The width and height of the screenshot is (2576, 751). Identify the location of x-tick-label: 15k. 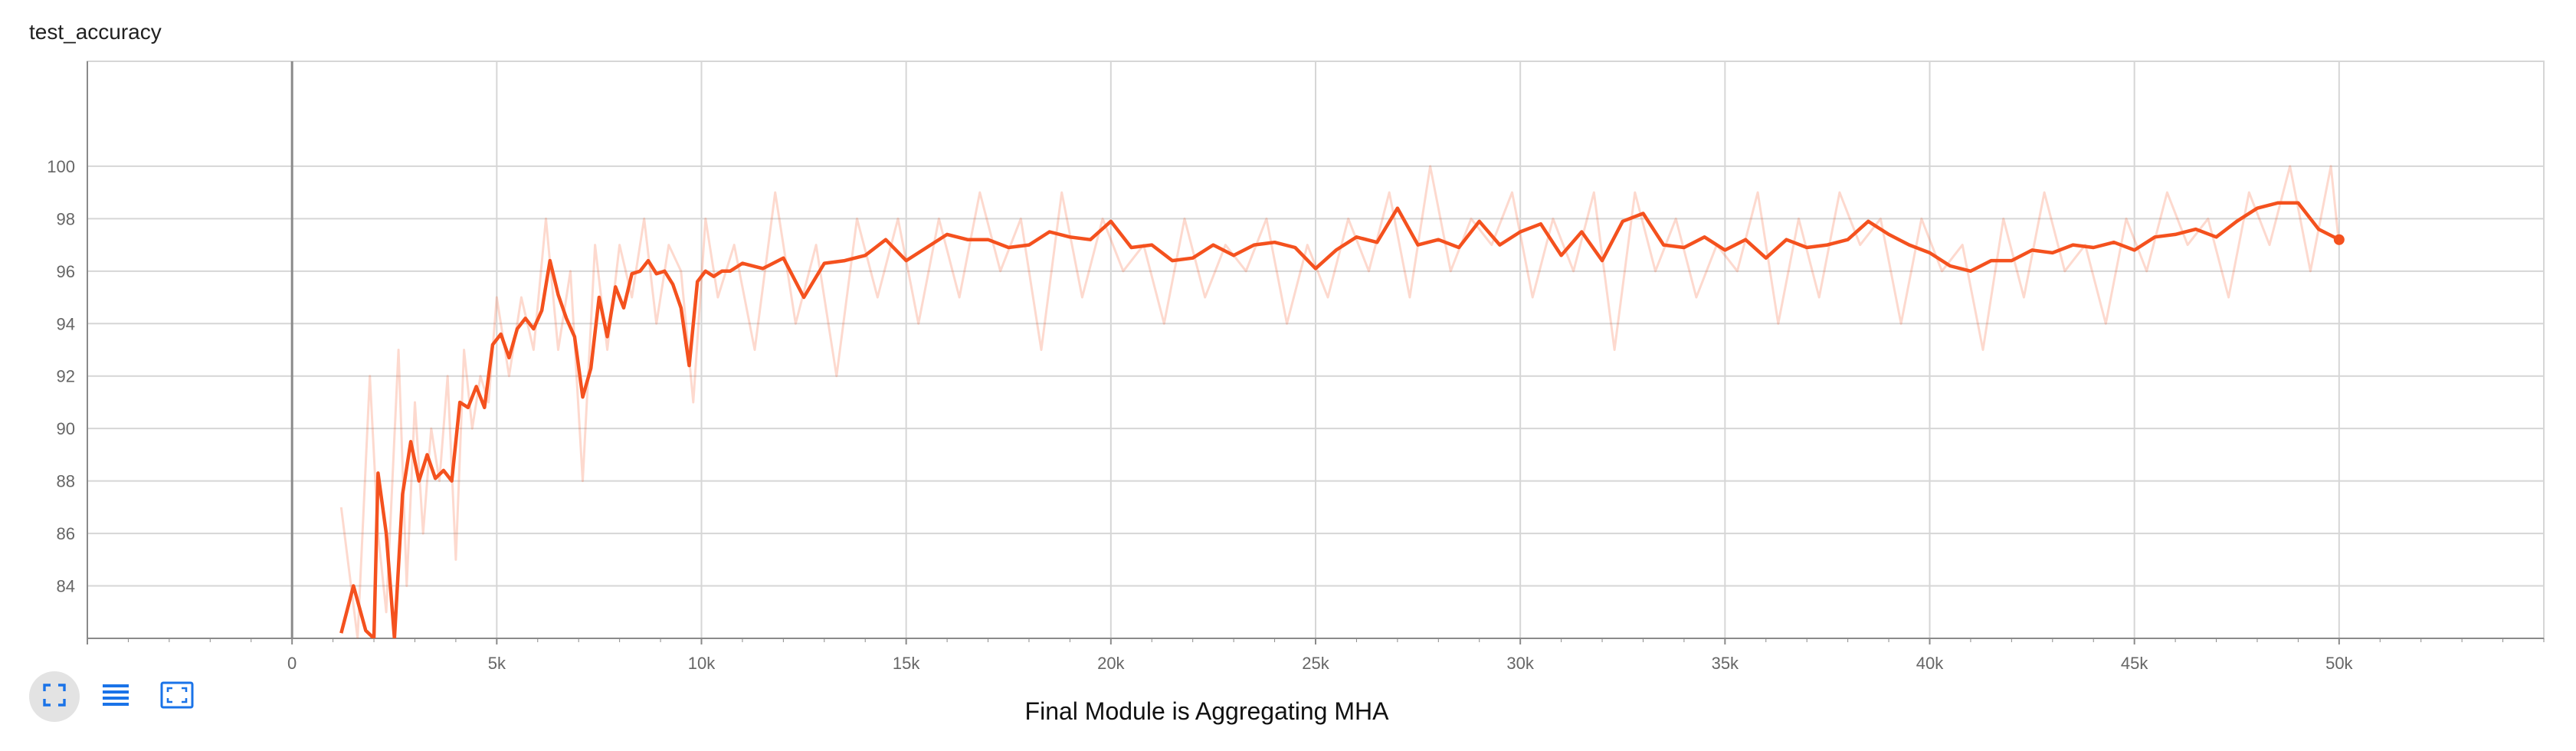
(907, 663).